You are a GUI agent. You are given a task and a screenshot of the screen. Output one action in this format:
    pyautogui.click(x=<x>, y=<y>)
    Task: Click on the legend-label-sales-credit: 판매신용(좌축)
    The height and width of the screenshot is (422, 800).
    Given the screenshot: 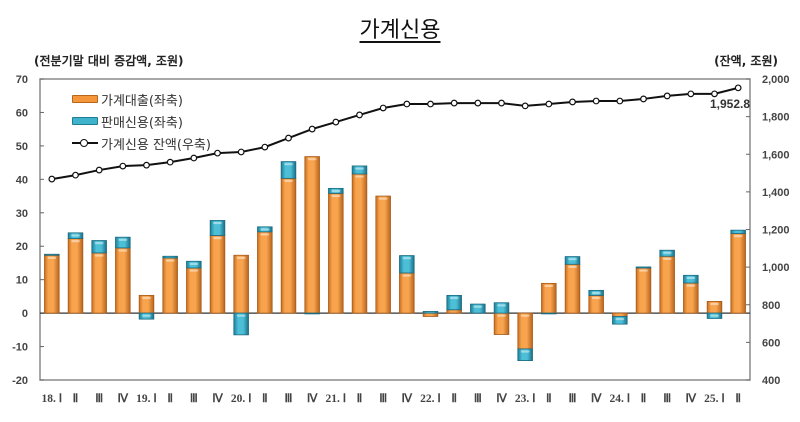 What is the action you would take?
    pyautogui.click(x=142, y=123)
    